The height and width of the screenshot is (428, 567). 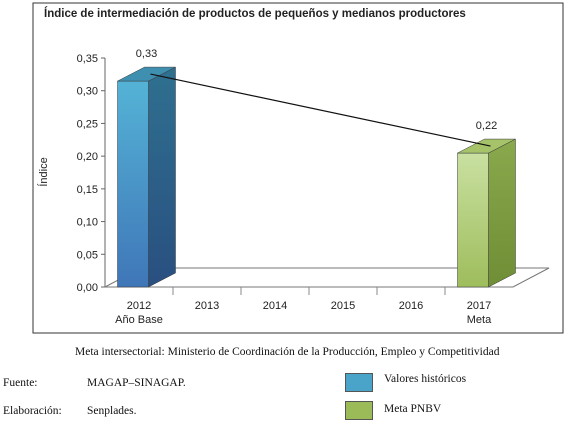 What do you see at coordinates (146, 54) in the screenshot?
I see `data-label: 0,33` at bounding box center [146, 54].